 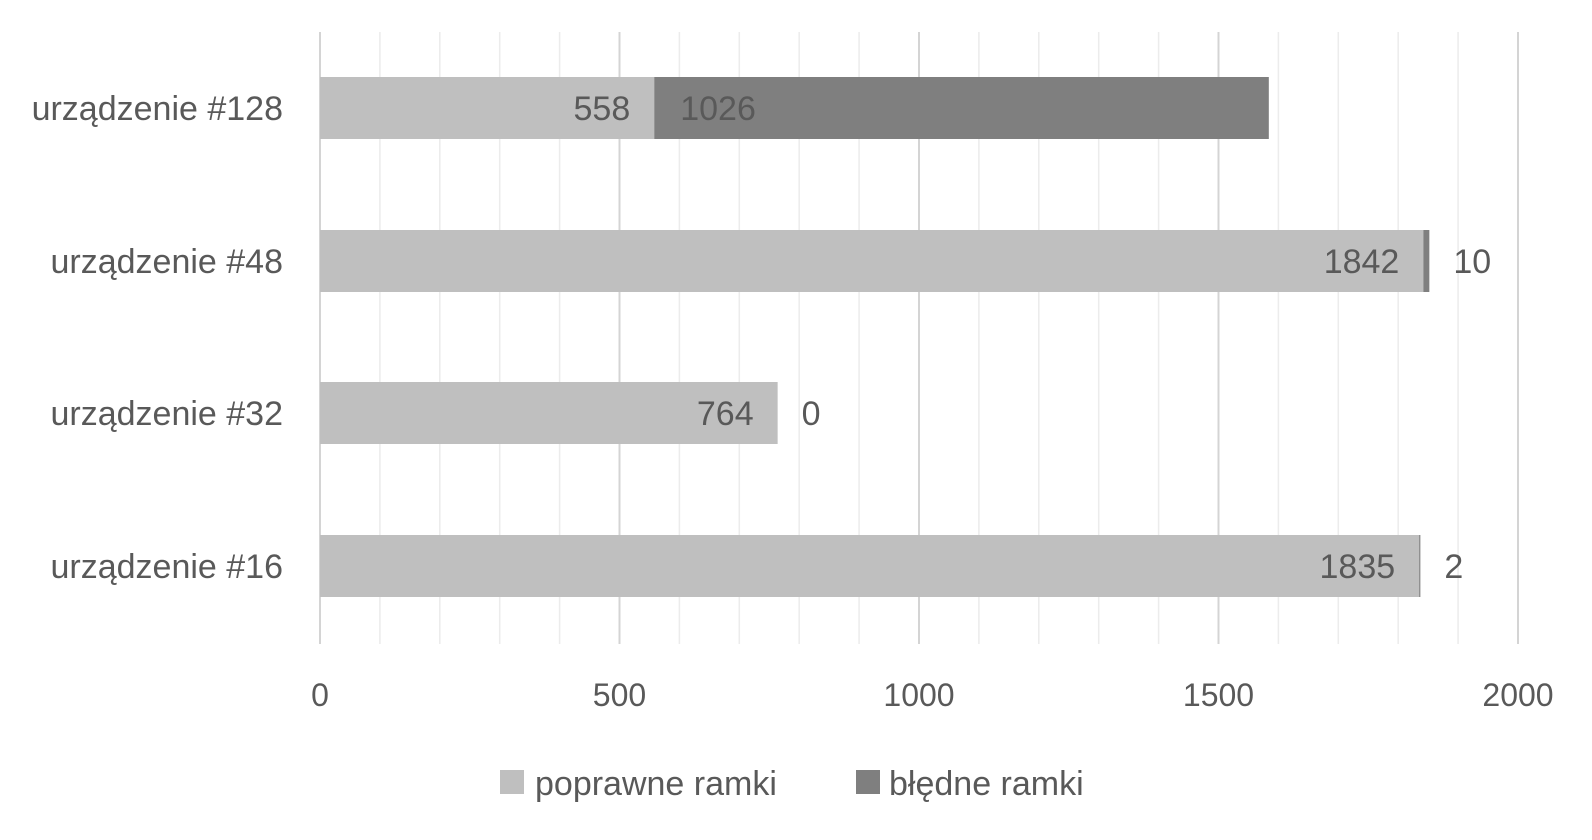 What do you see at coordinates (166, 262) in the screenshot?
I see `category-label: urządzenie #48` at bounding box center [166, 262].